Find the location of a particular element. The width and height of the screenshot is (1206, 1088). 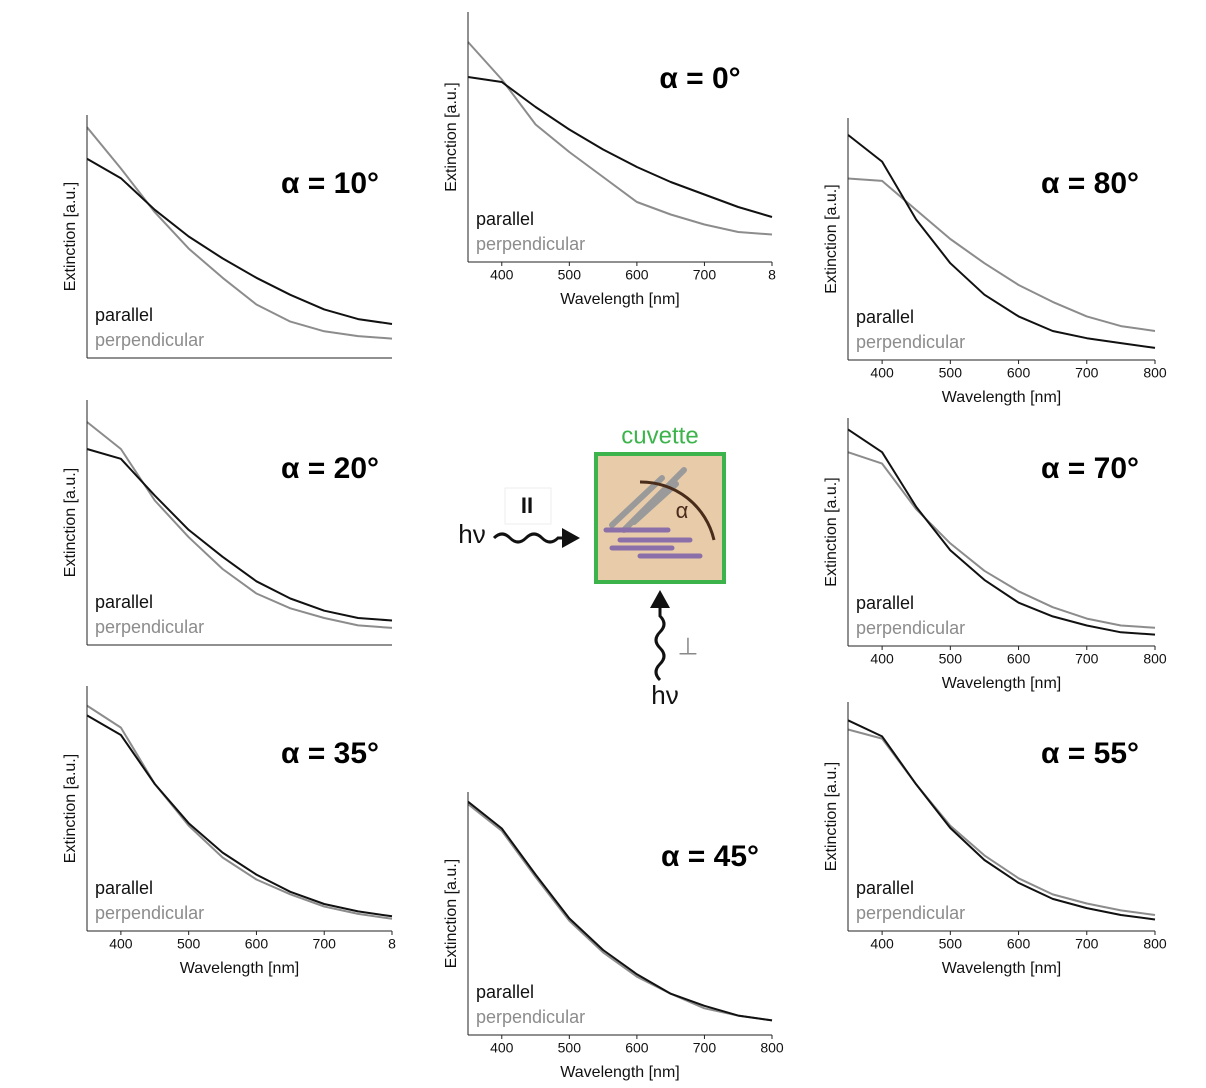

chart-title: α = 35° is located at coordinates (330, 753).